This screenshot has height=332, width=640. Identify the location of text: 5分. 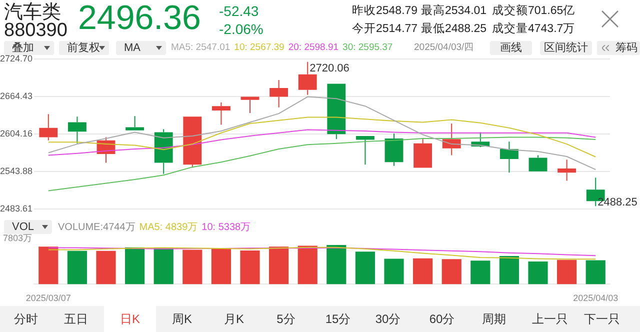
(286, 319).